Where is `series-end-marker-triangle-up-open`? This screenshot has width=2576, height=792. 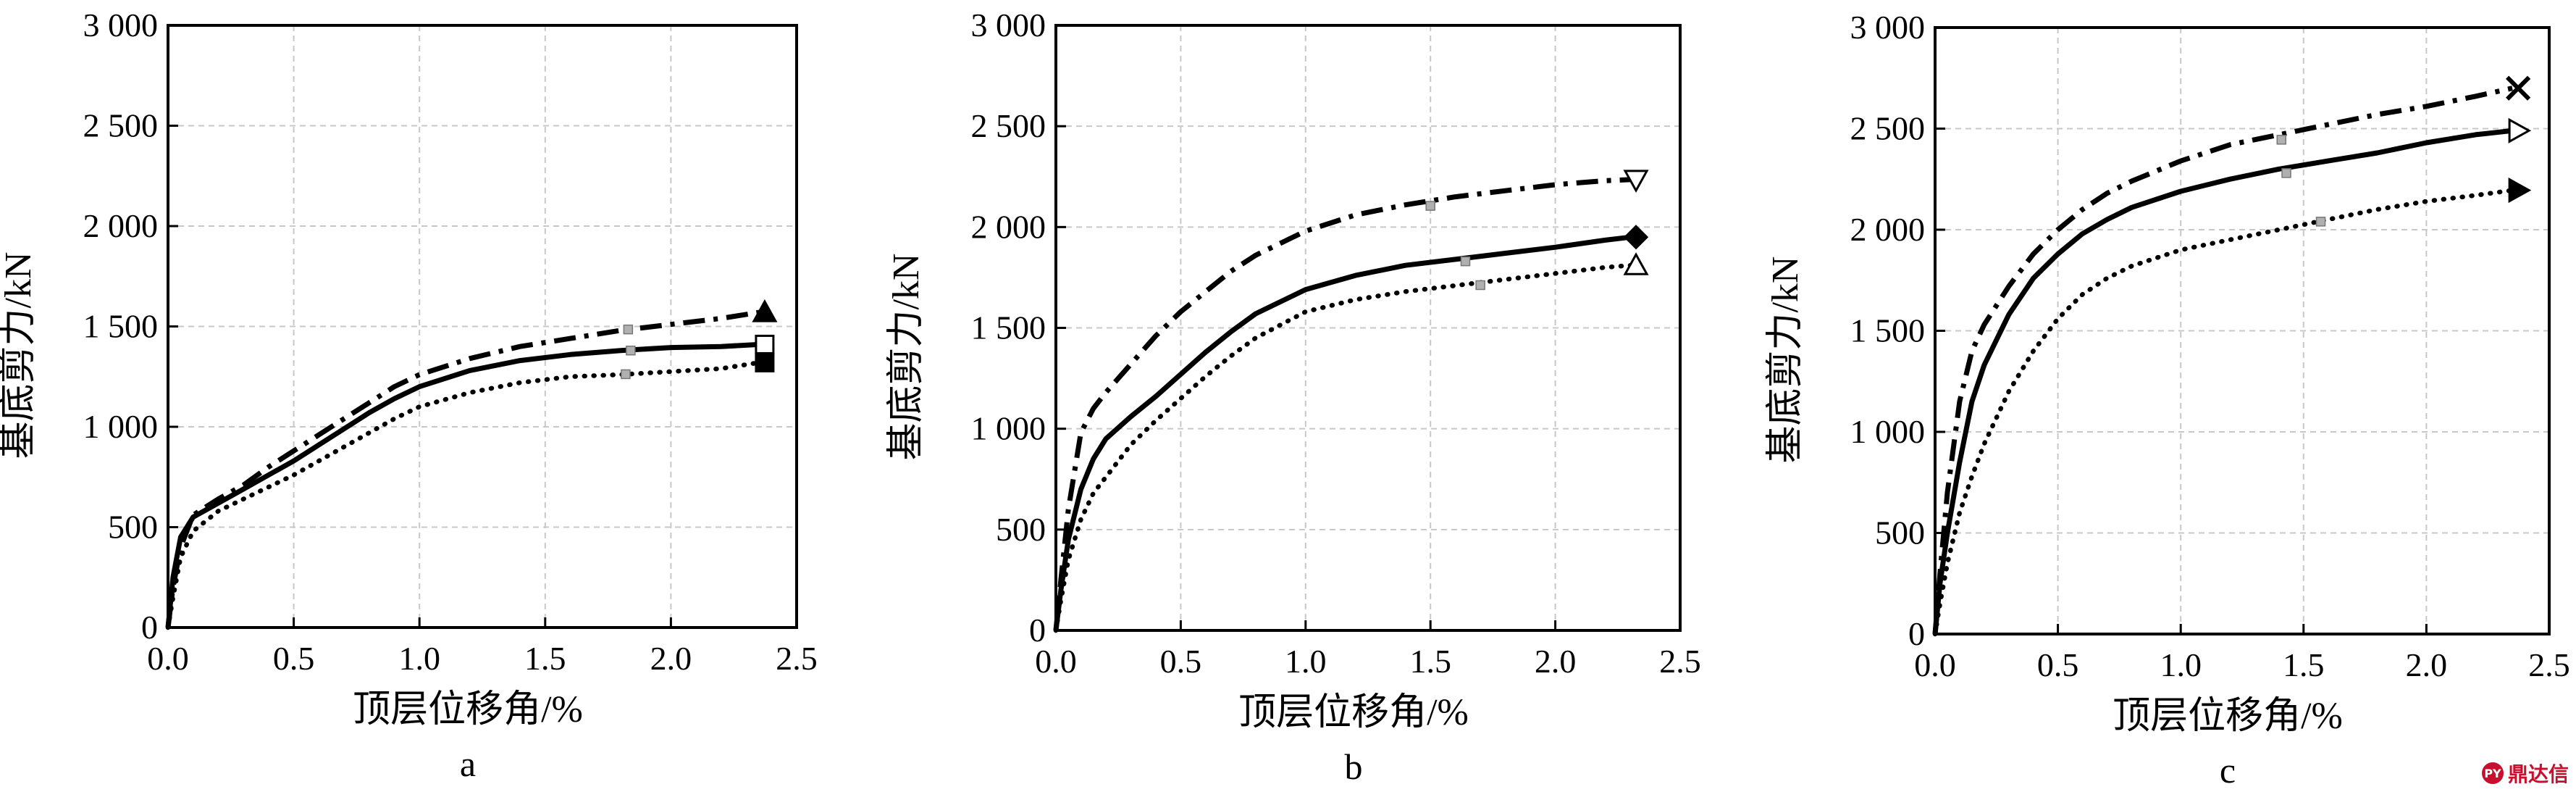 series-end-marker-triangle-up-open is located at coordinates (1636, 263).